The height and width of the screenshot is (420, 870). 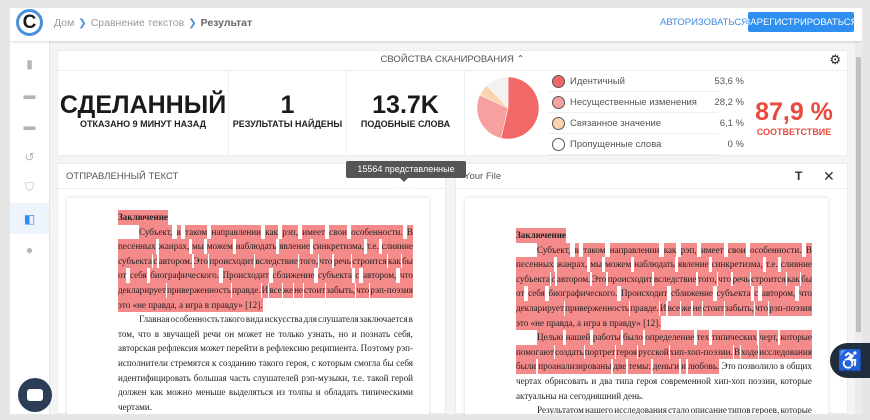 I want to click on highlighted-text: таком, so click(x=594, y=250).